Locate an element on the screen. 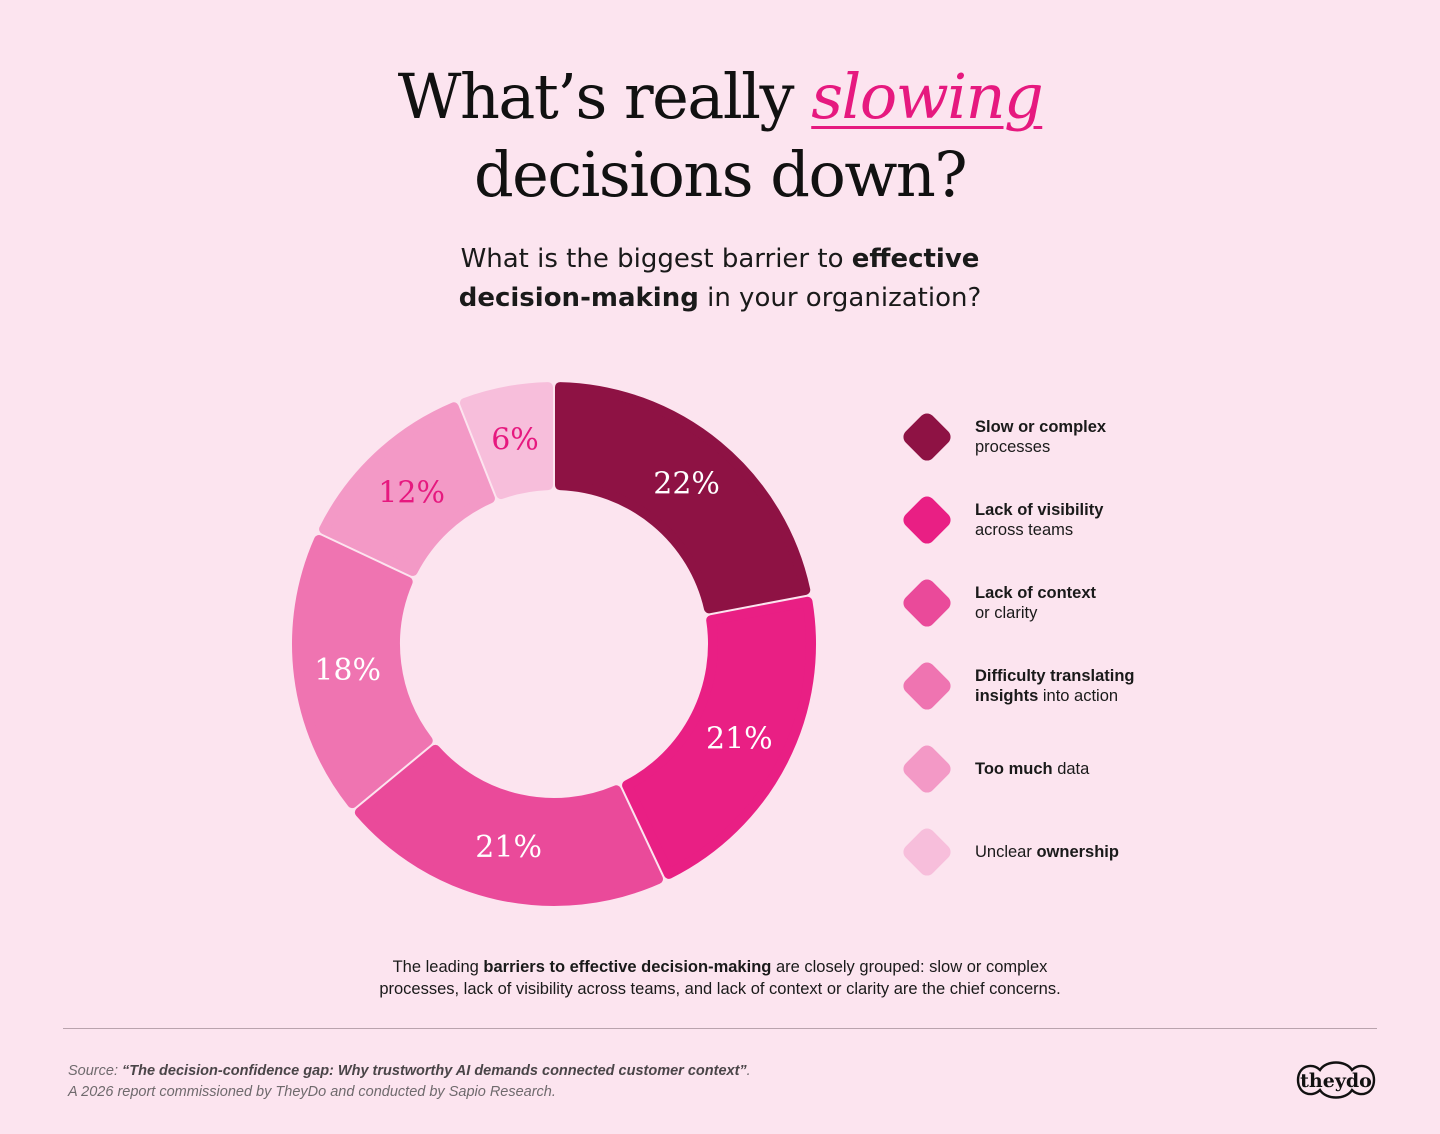  legend-item-unclear-ownership: Unclear ownership is located at coordinates (1110, 855).